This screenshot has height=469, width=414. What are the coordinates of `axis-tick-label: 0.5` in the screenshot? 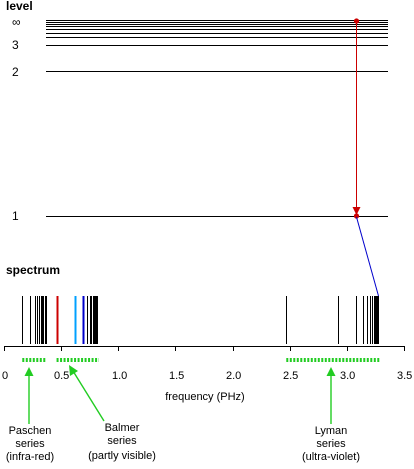 It's located at (61, 376).